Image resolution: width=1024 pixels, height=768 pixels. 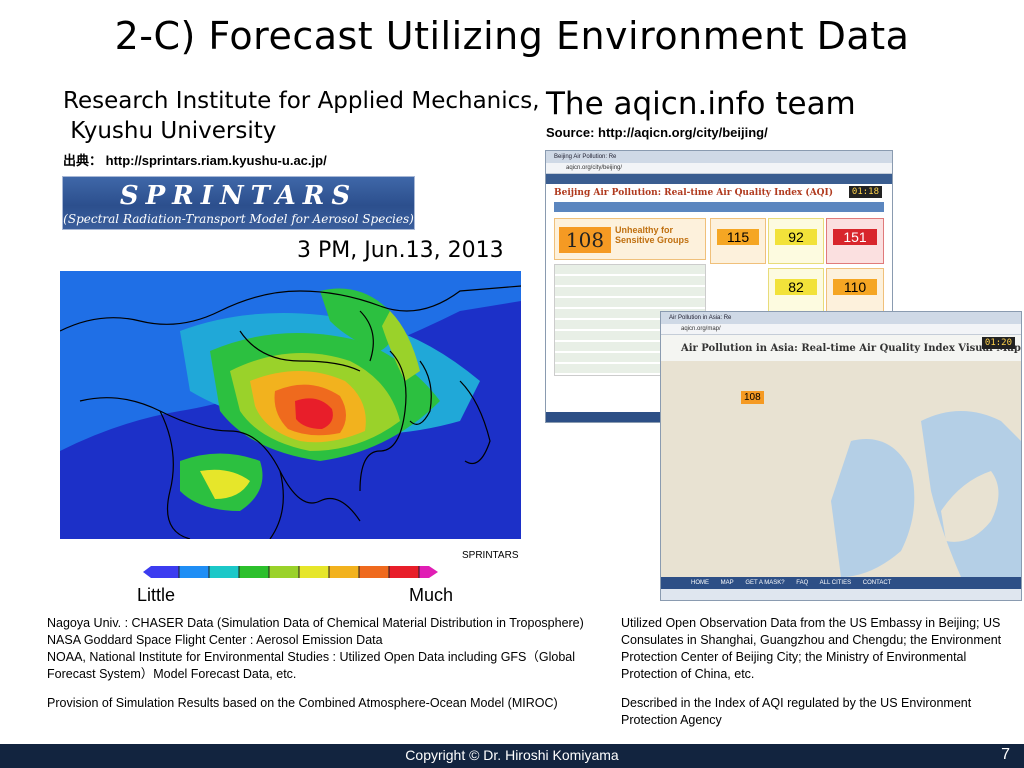 I want to click on nav-home: HOME, so click(x=700, y=583).